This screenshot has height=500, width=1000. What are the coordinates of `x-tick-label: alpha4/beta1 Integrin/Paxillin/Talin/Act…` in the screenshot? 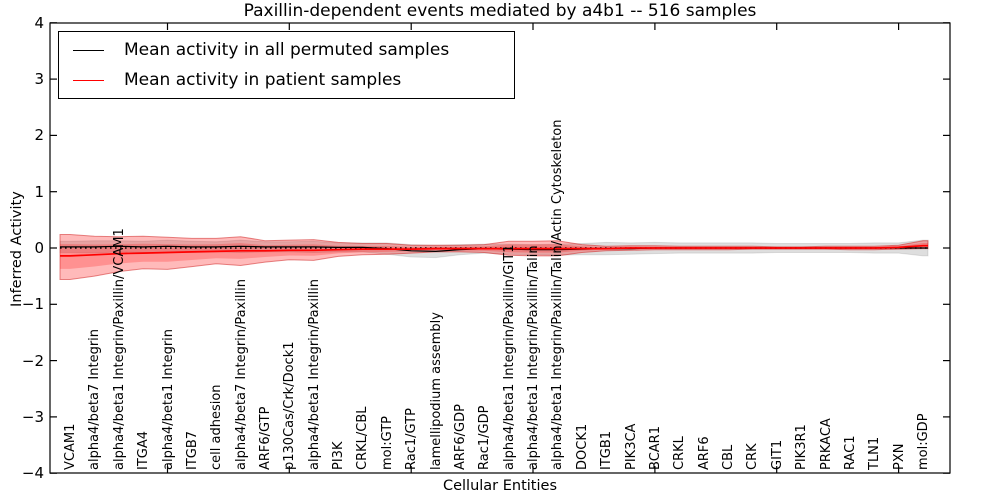 It's located at (558, 294).